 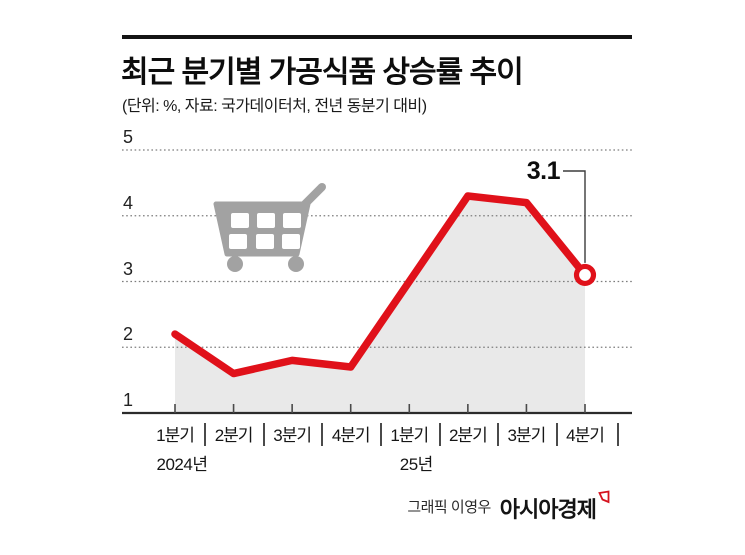 What do you see at coordinates (574, 216) in the screenshot?
I see `callout-line` at bounding box center [574, 216].